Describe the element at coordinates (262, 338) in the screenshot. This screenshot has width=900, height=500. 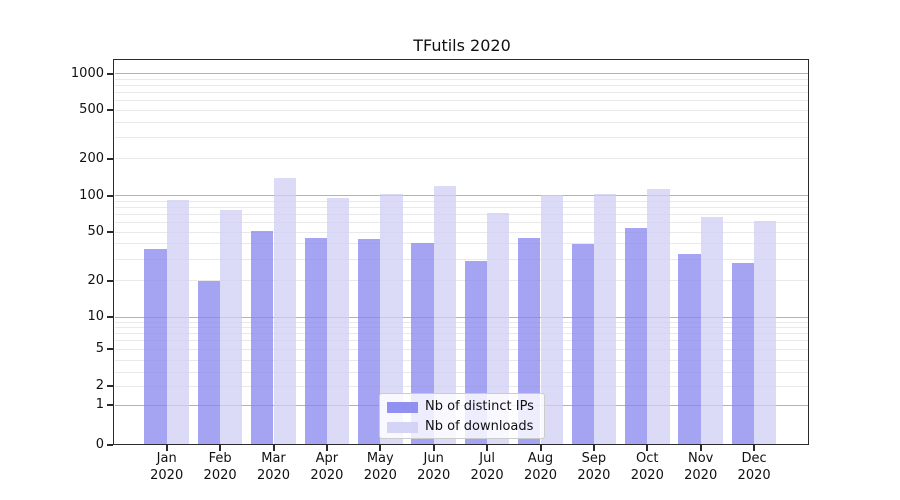
I see `bar-ips-mar` at that location.